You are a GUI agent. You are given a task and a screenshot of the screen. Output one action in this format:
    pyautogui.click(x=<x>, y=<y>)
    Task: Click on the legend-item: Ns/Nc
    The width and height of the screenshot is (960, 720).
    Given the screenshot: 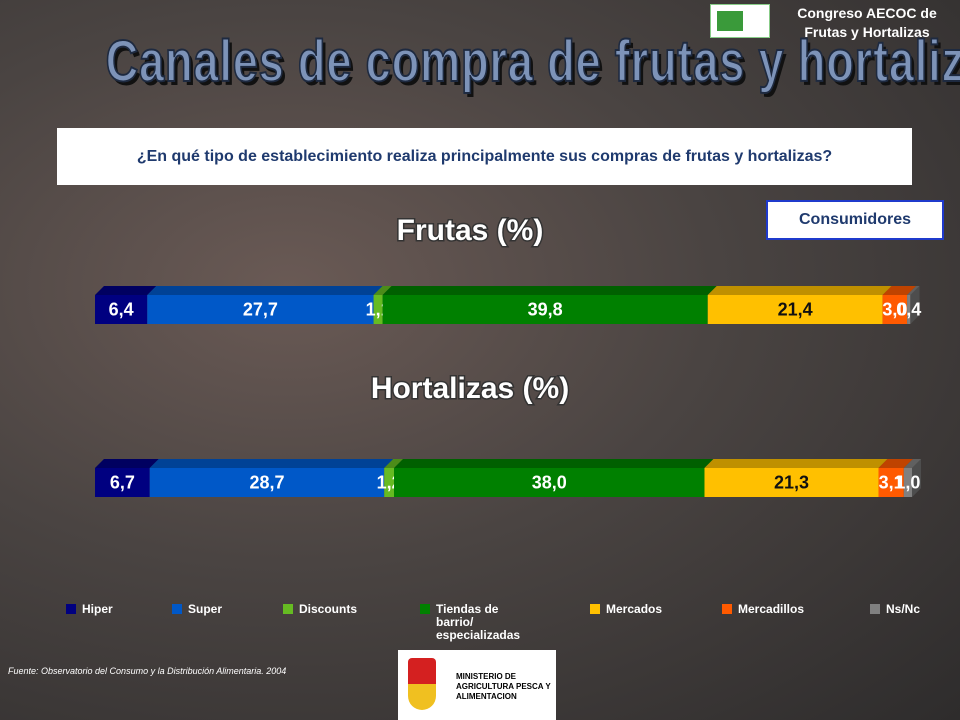 What is the action you would take?
    pyautogui.click(x=915, y=609)
    